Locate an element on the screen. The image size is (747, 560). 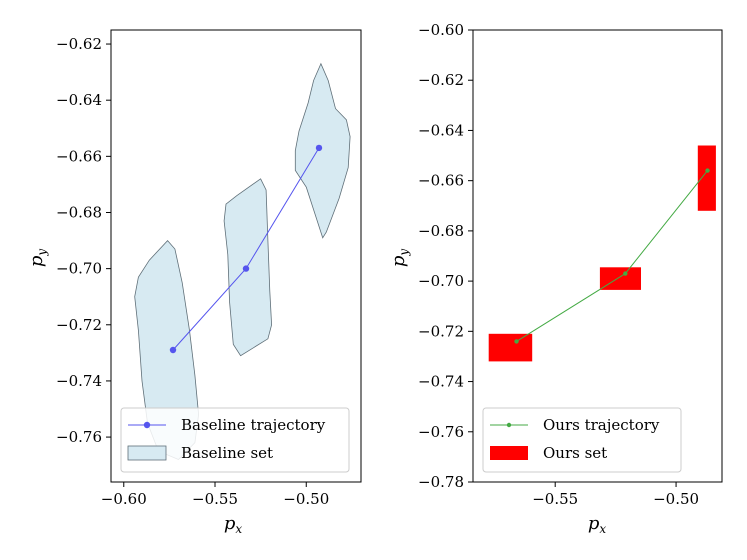
right-x-axis-label: px is located at coordinates (597, 524).